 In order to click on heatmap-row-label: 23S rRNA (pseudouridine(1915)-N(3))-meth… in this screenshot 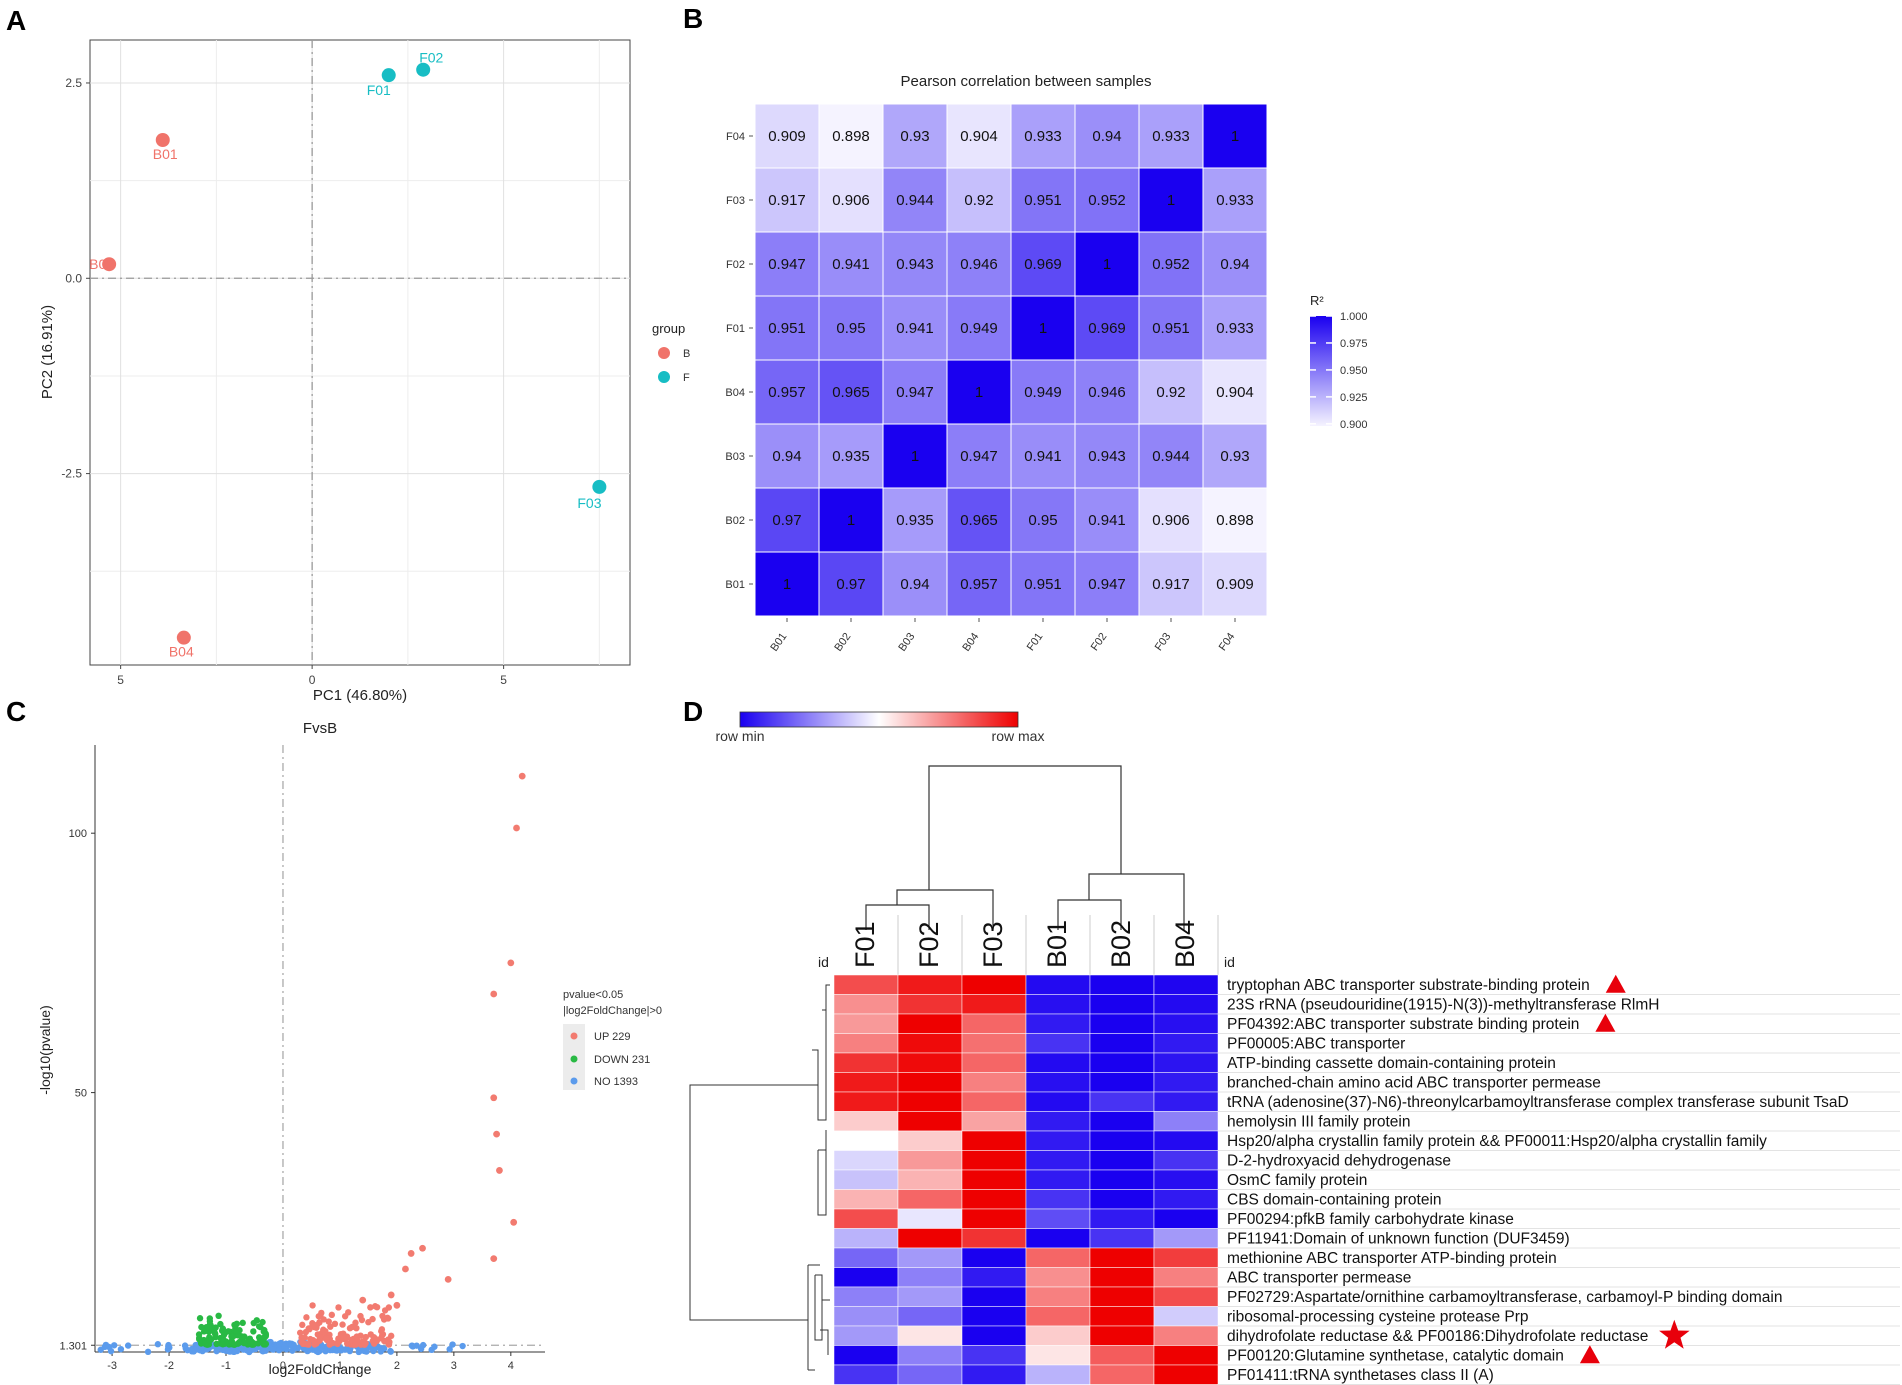, I will do `click(1443, 1005)`.